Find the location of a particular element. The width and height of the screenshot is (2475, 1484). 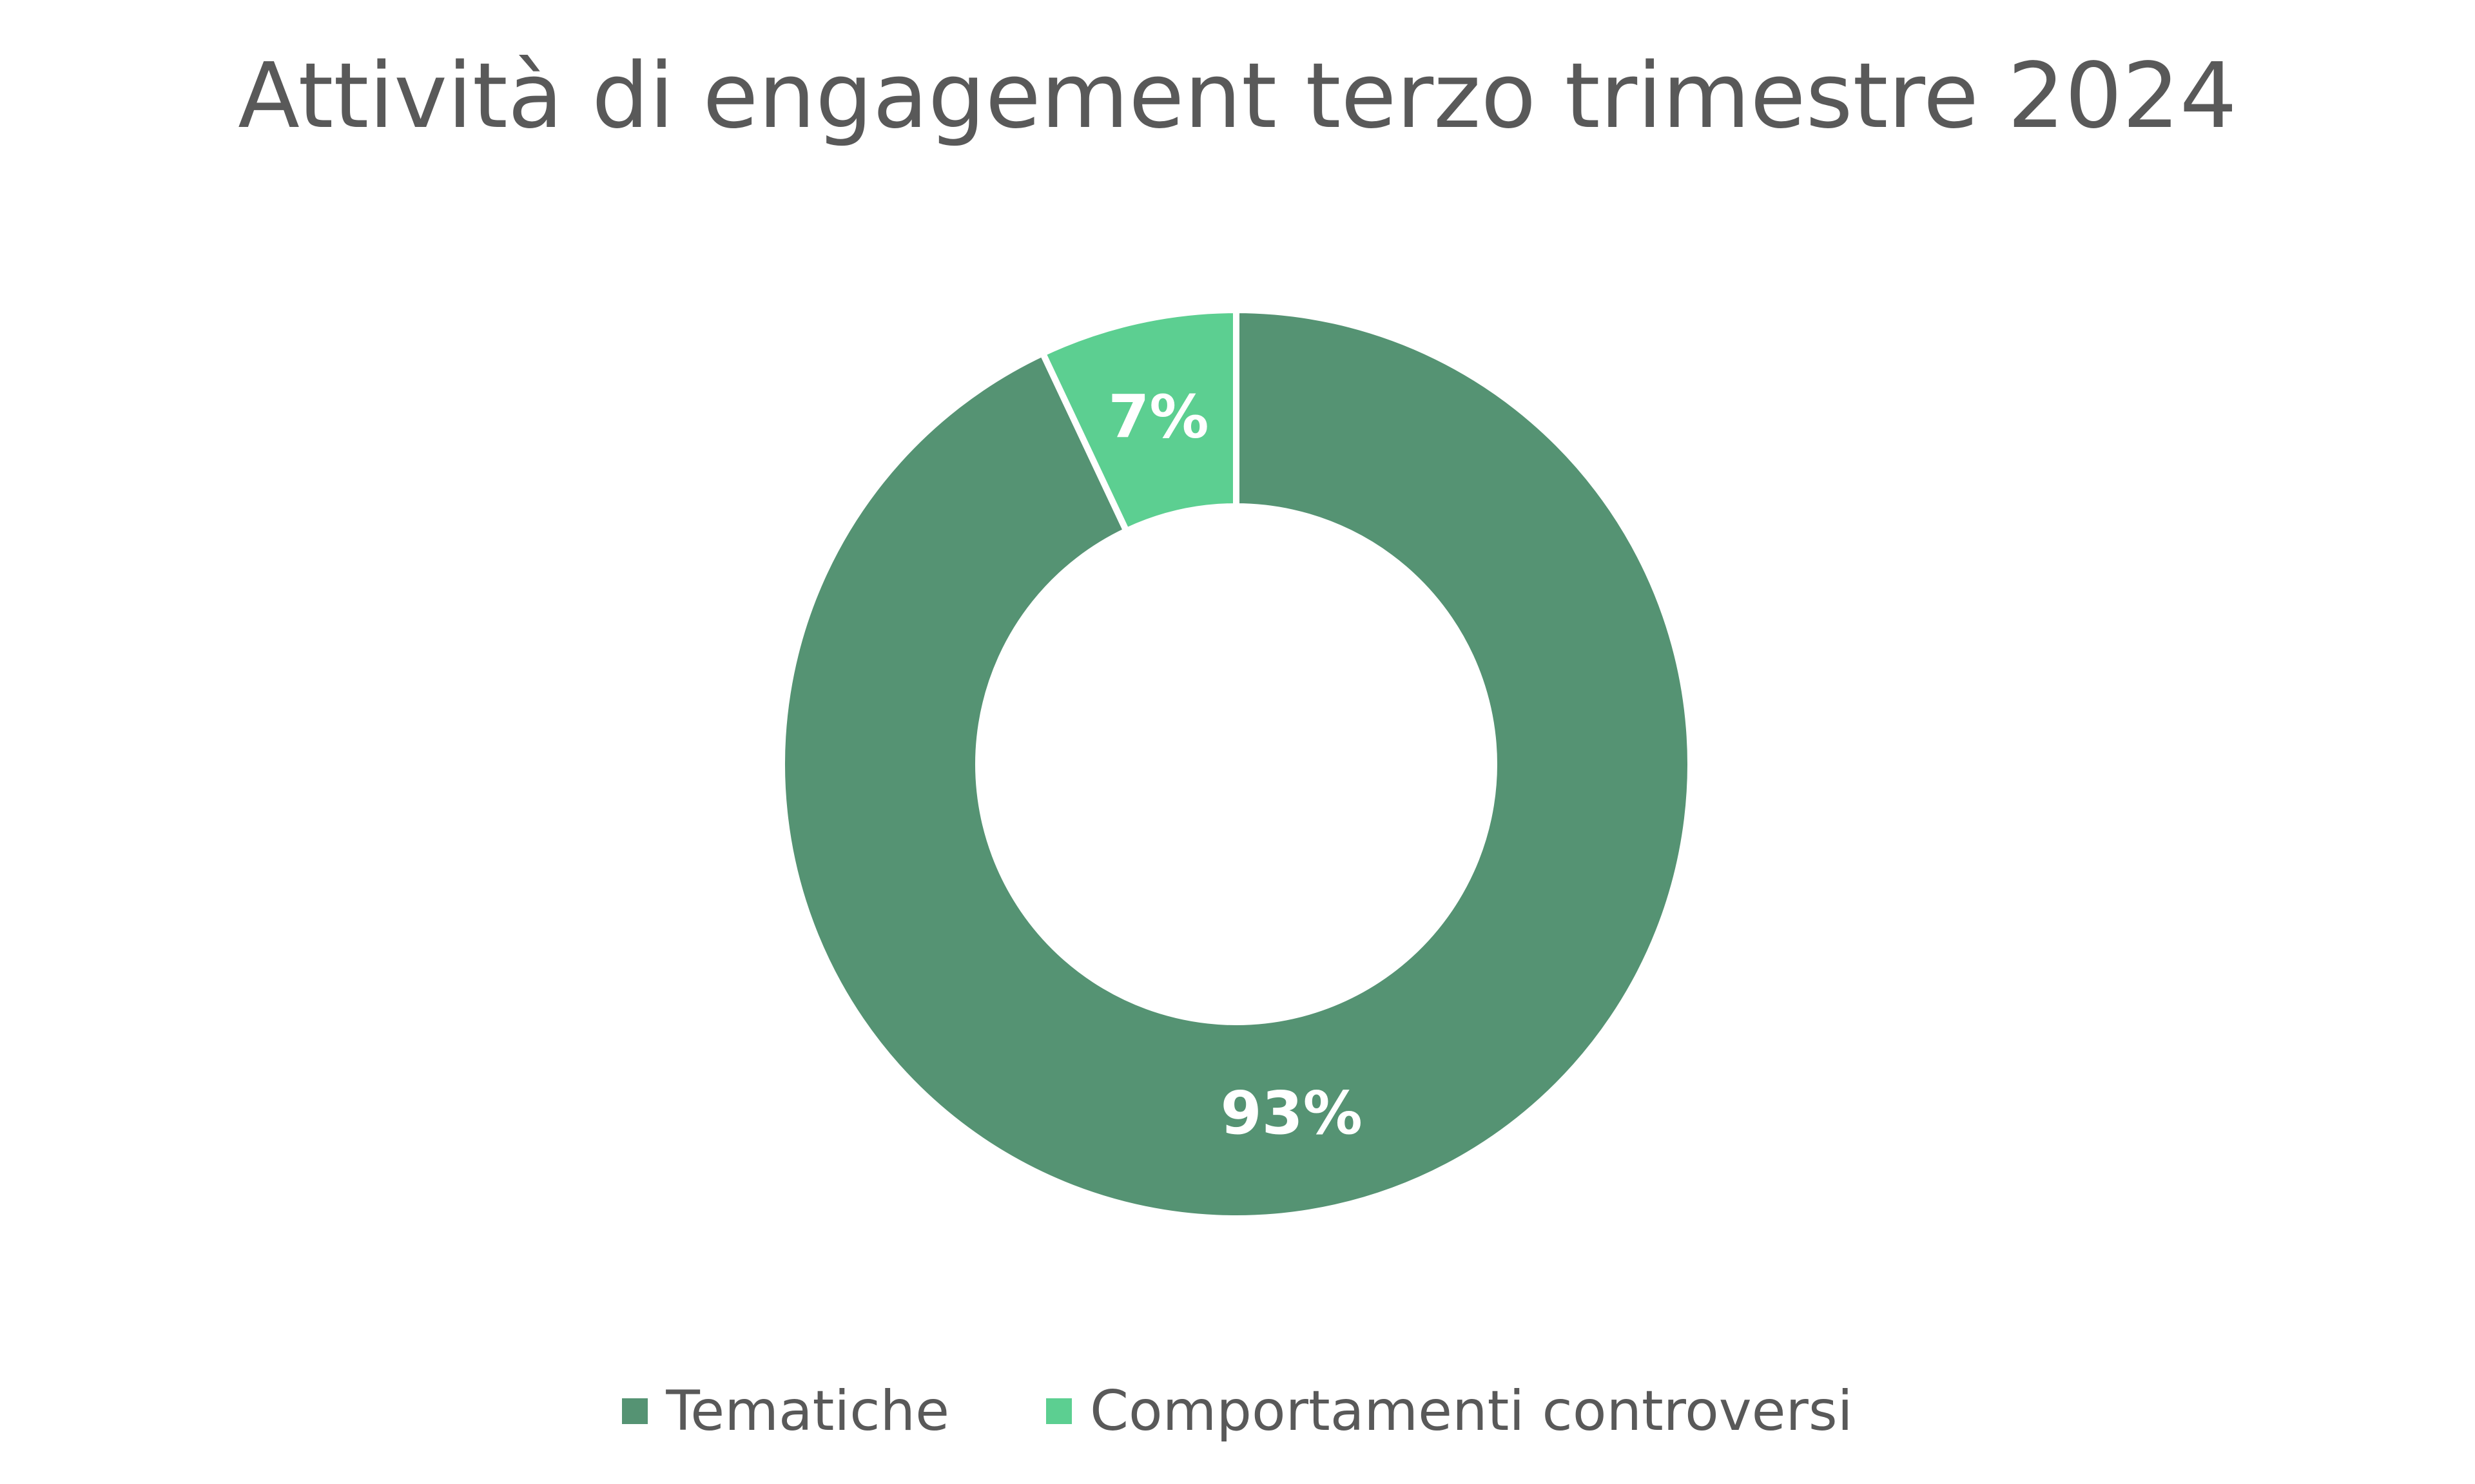

legend-item-tematiche: Tematiche is located at coordinates (785, 1411).